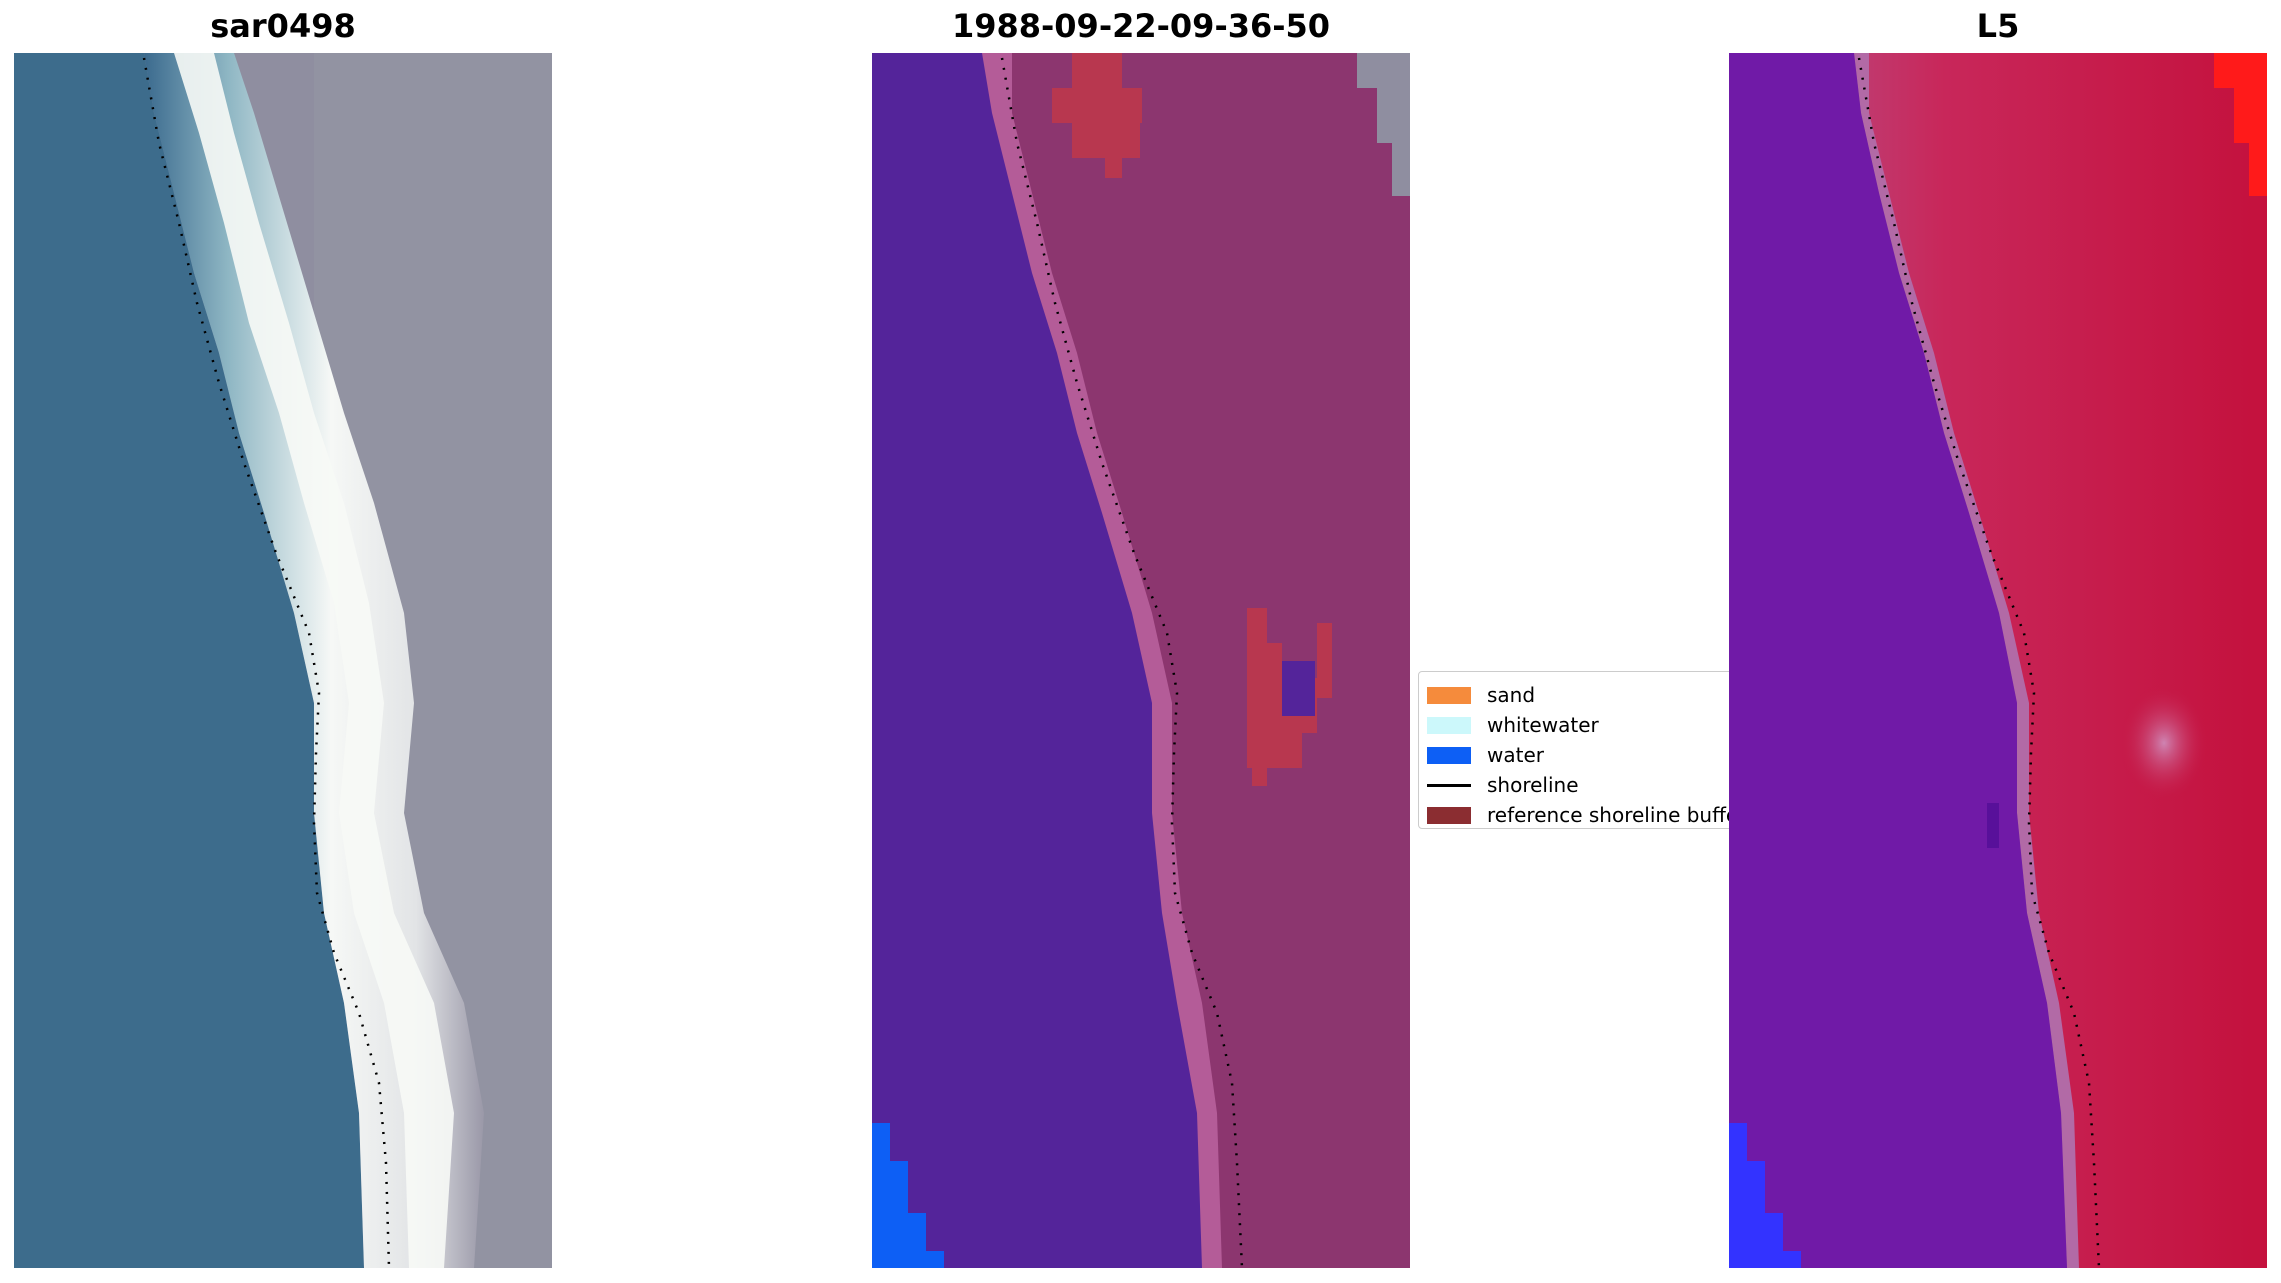  I want to click on shoreline-line-swatch, so click(1449, 785).